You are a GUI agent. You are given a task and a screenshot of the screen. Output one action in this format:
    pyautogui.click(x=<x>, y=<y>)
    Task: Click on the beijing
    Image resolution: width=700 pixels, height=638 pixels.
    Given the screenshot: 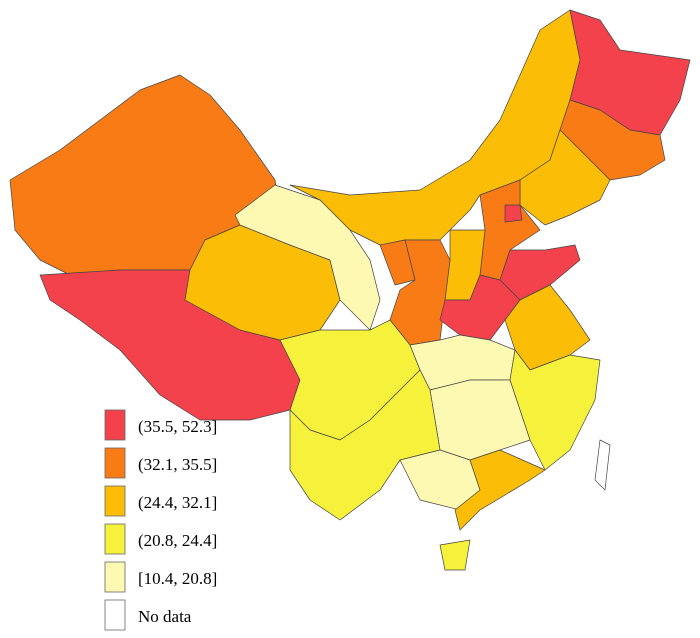 What is the action you would take?
    pyautogui.click(x=513, y=213)
    